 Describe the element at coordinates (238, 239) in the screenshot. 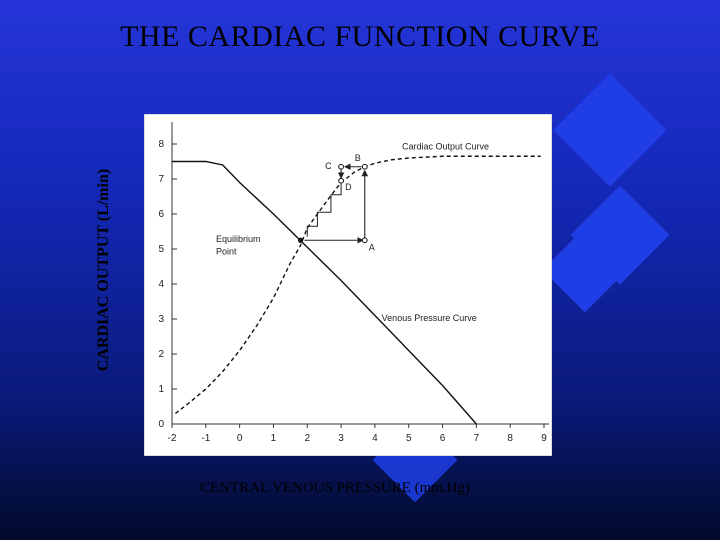

I see `equilibrium-label: Equilibrium` at that location.